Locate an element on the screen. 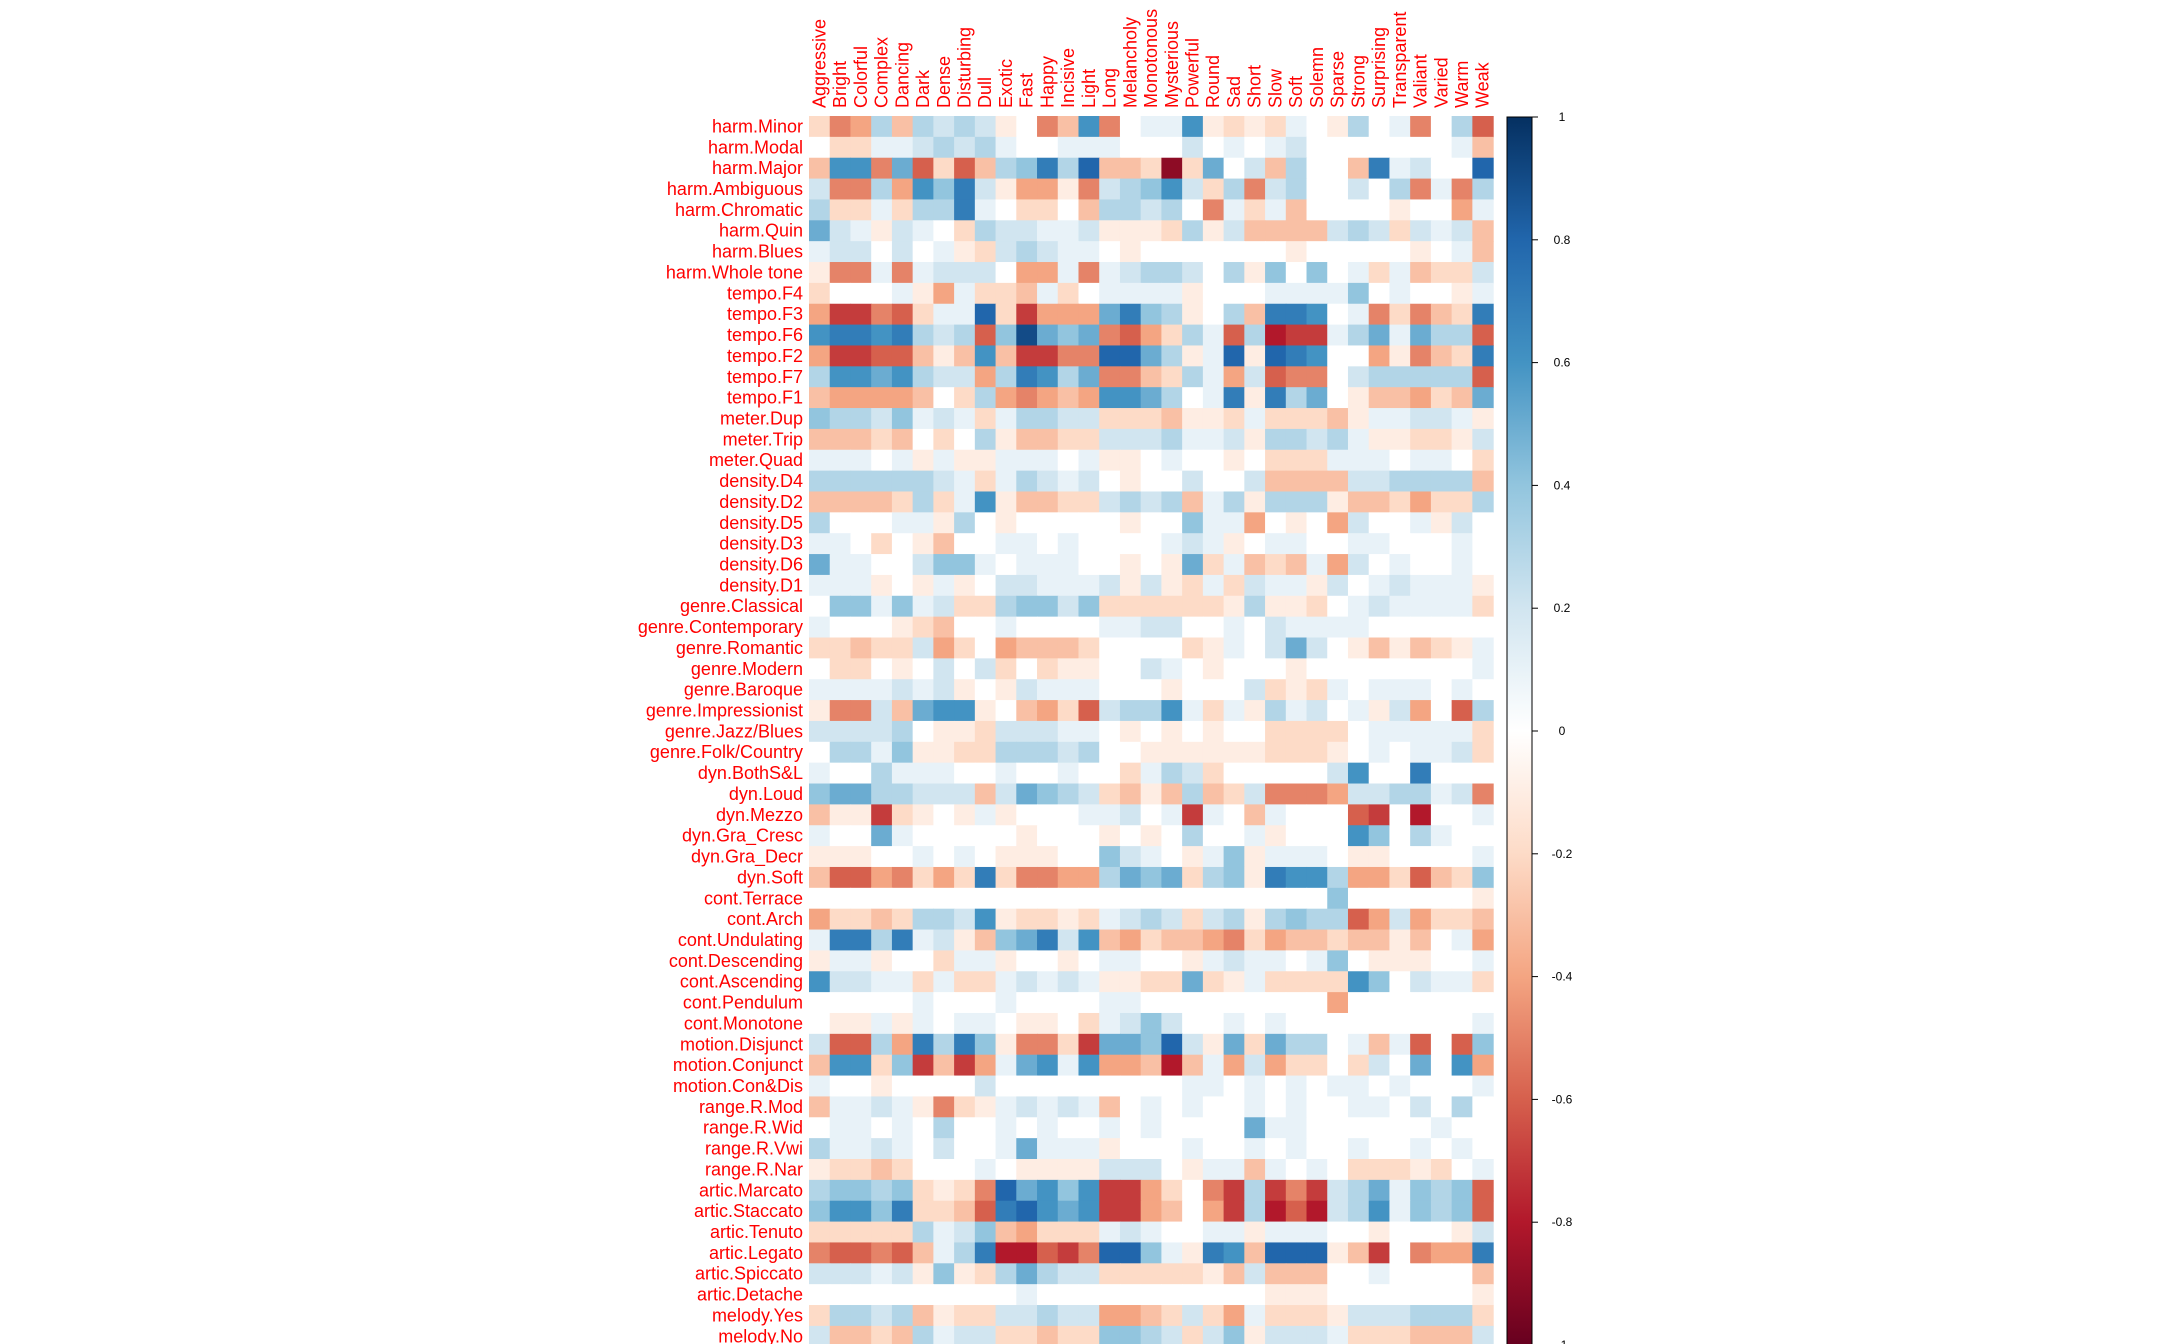 This screenshot has width=2174, height=1344. row-label: range.R.Vwi is located at coordinates (754, 1149).